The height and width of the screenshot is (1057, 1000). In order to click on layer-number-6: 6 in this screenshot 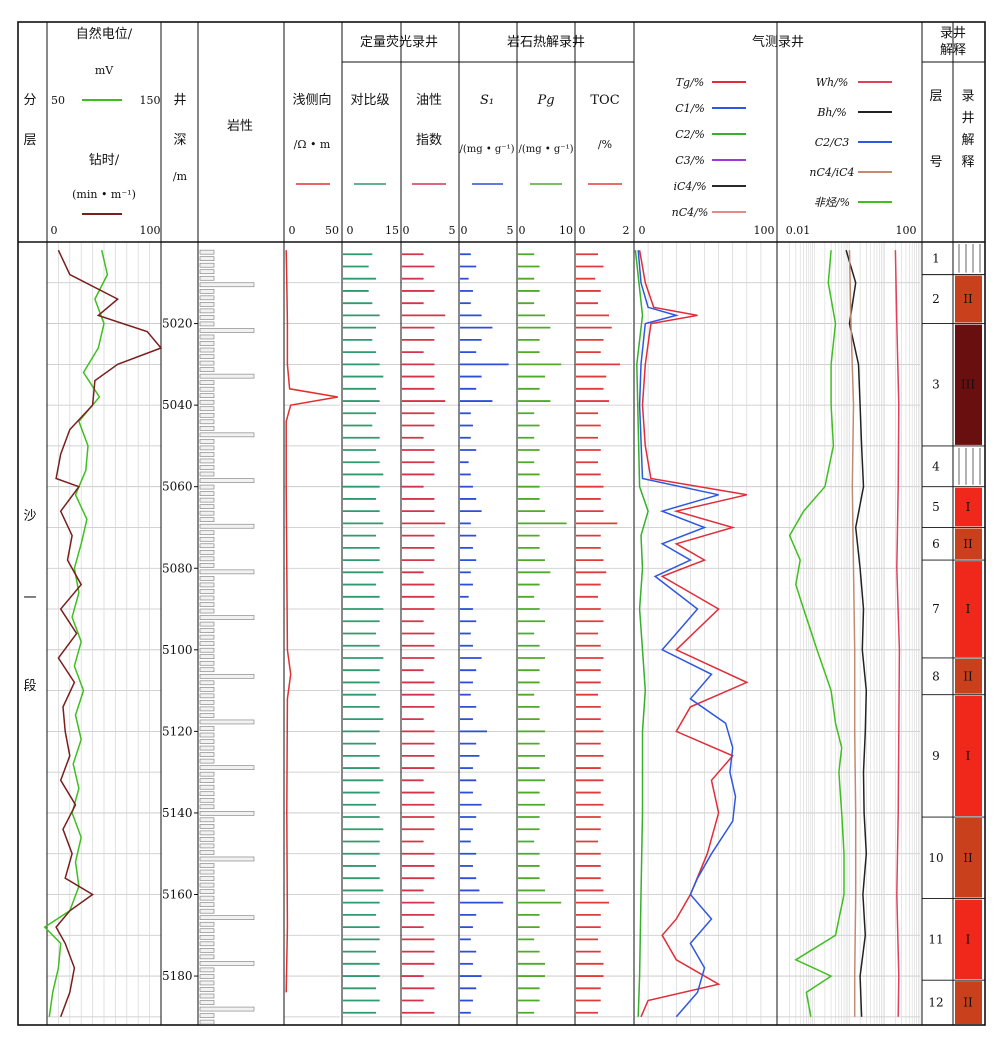, I will do `click(936, 544)`.